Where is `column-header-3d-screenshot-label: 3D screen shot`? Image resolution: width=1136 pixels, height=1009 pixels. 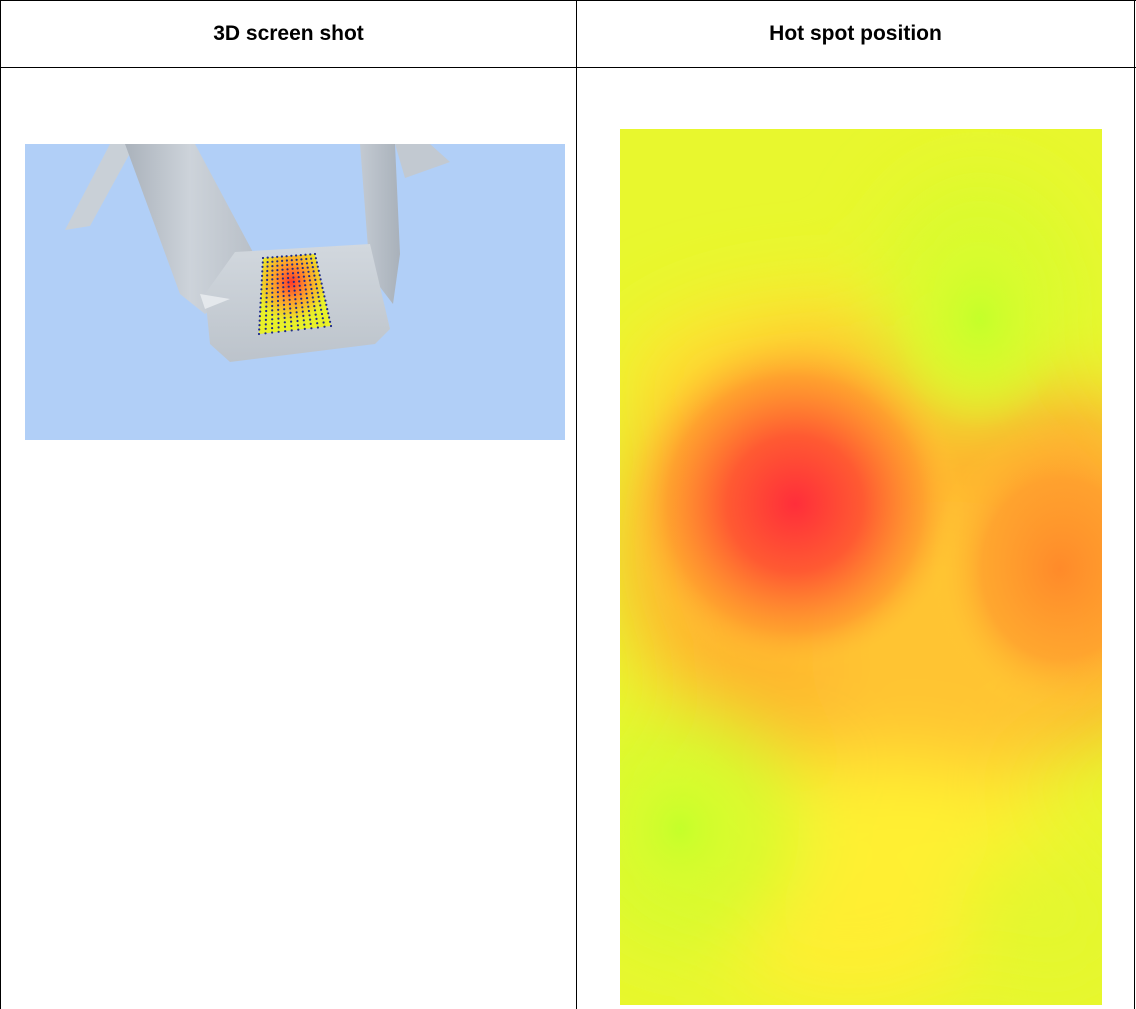 column-header-3d-screenshot-label: 3D screen shot is located at coordinates (288, 33).